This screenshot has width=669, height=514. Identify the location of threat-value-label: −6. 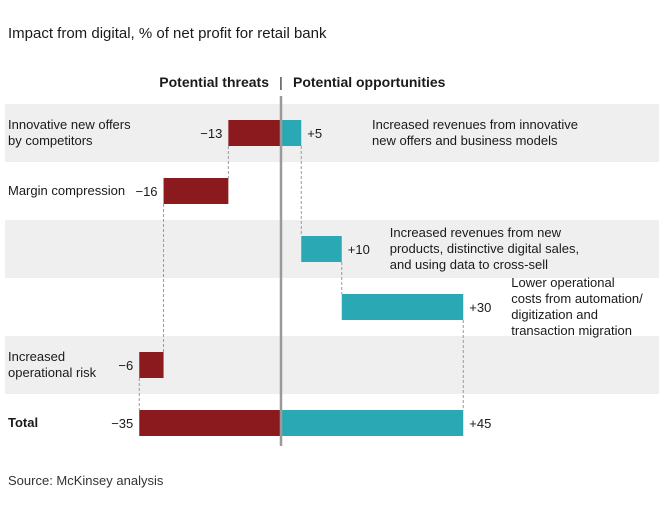
(125, 365).